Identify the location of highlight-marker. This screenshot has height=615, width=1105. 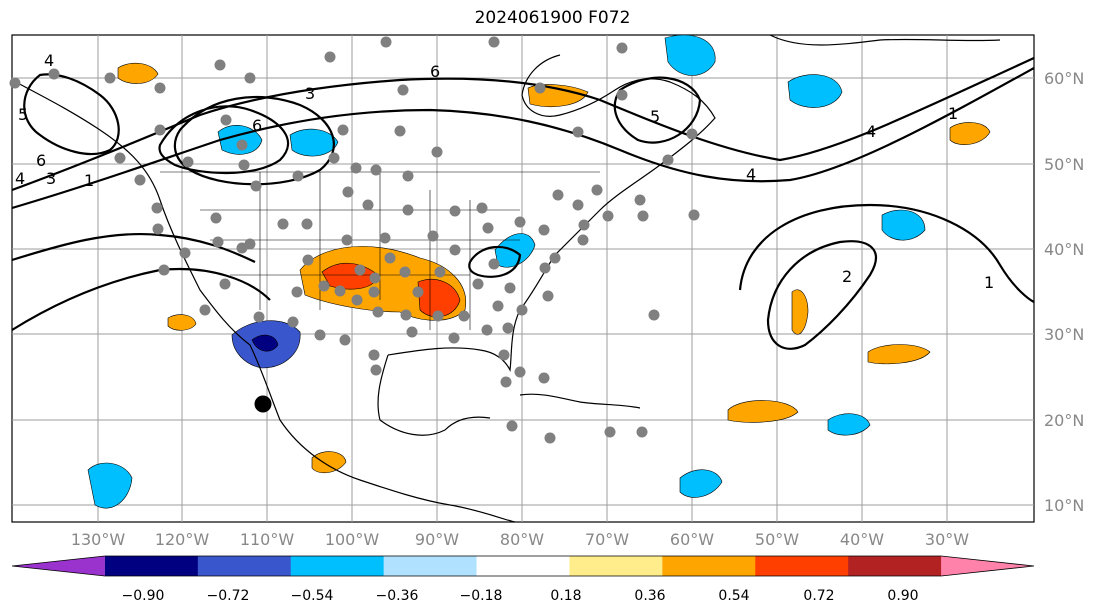
(263, 404).